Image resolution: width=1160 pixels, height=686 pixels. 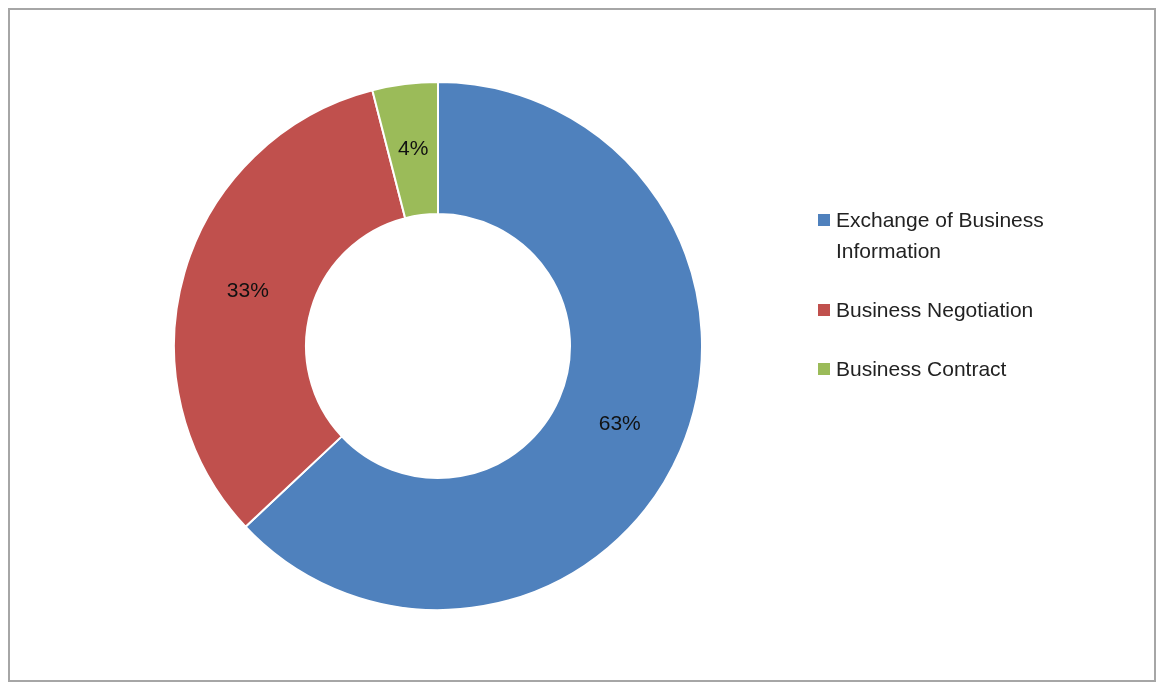 I want to click on legend-label: Exchange of Business Information, so click(x=940, y=235).